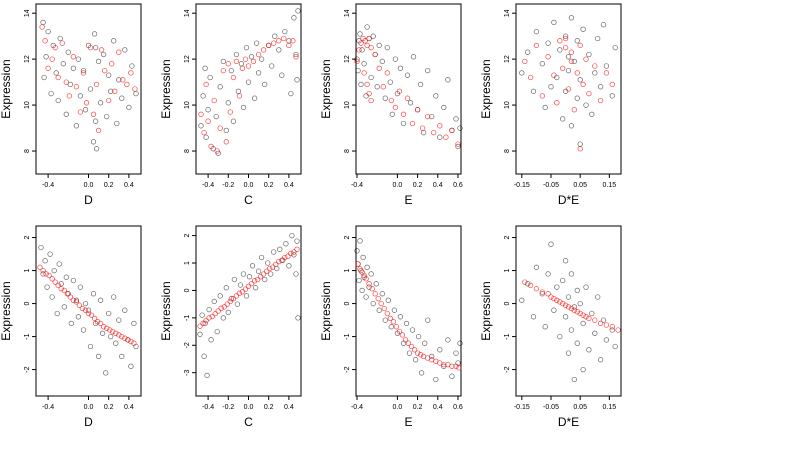  I want to click on x-tick-label: 0.2, so click(269, 407).